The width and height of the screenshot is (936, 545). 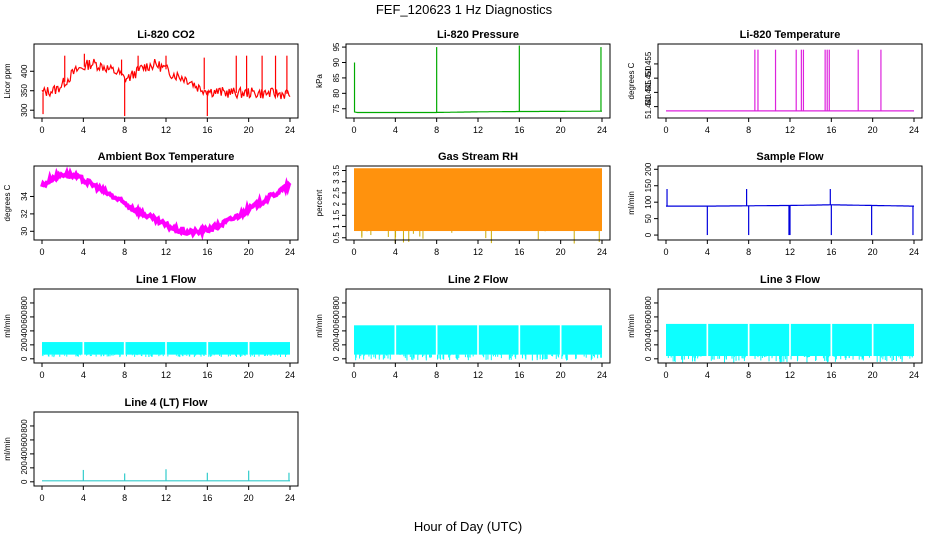 I want to click on y-axis-label: percent, so click(x=319, y=202).